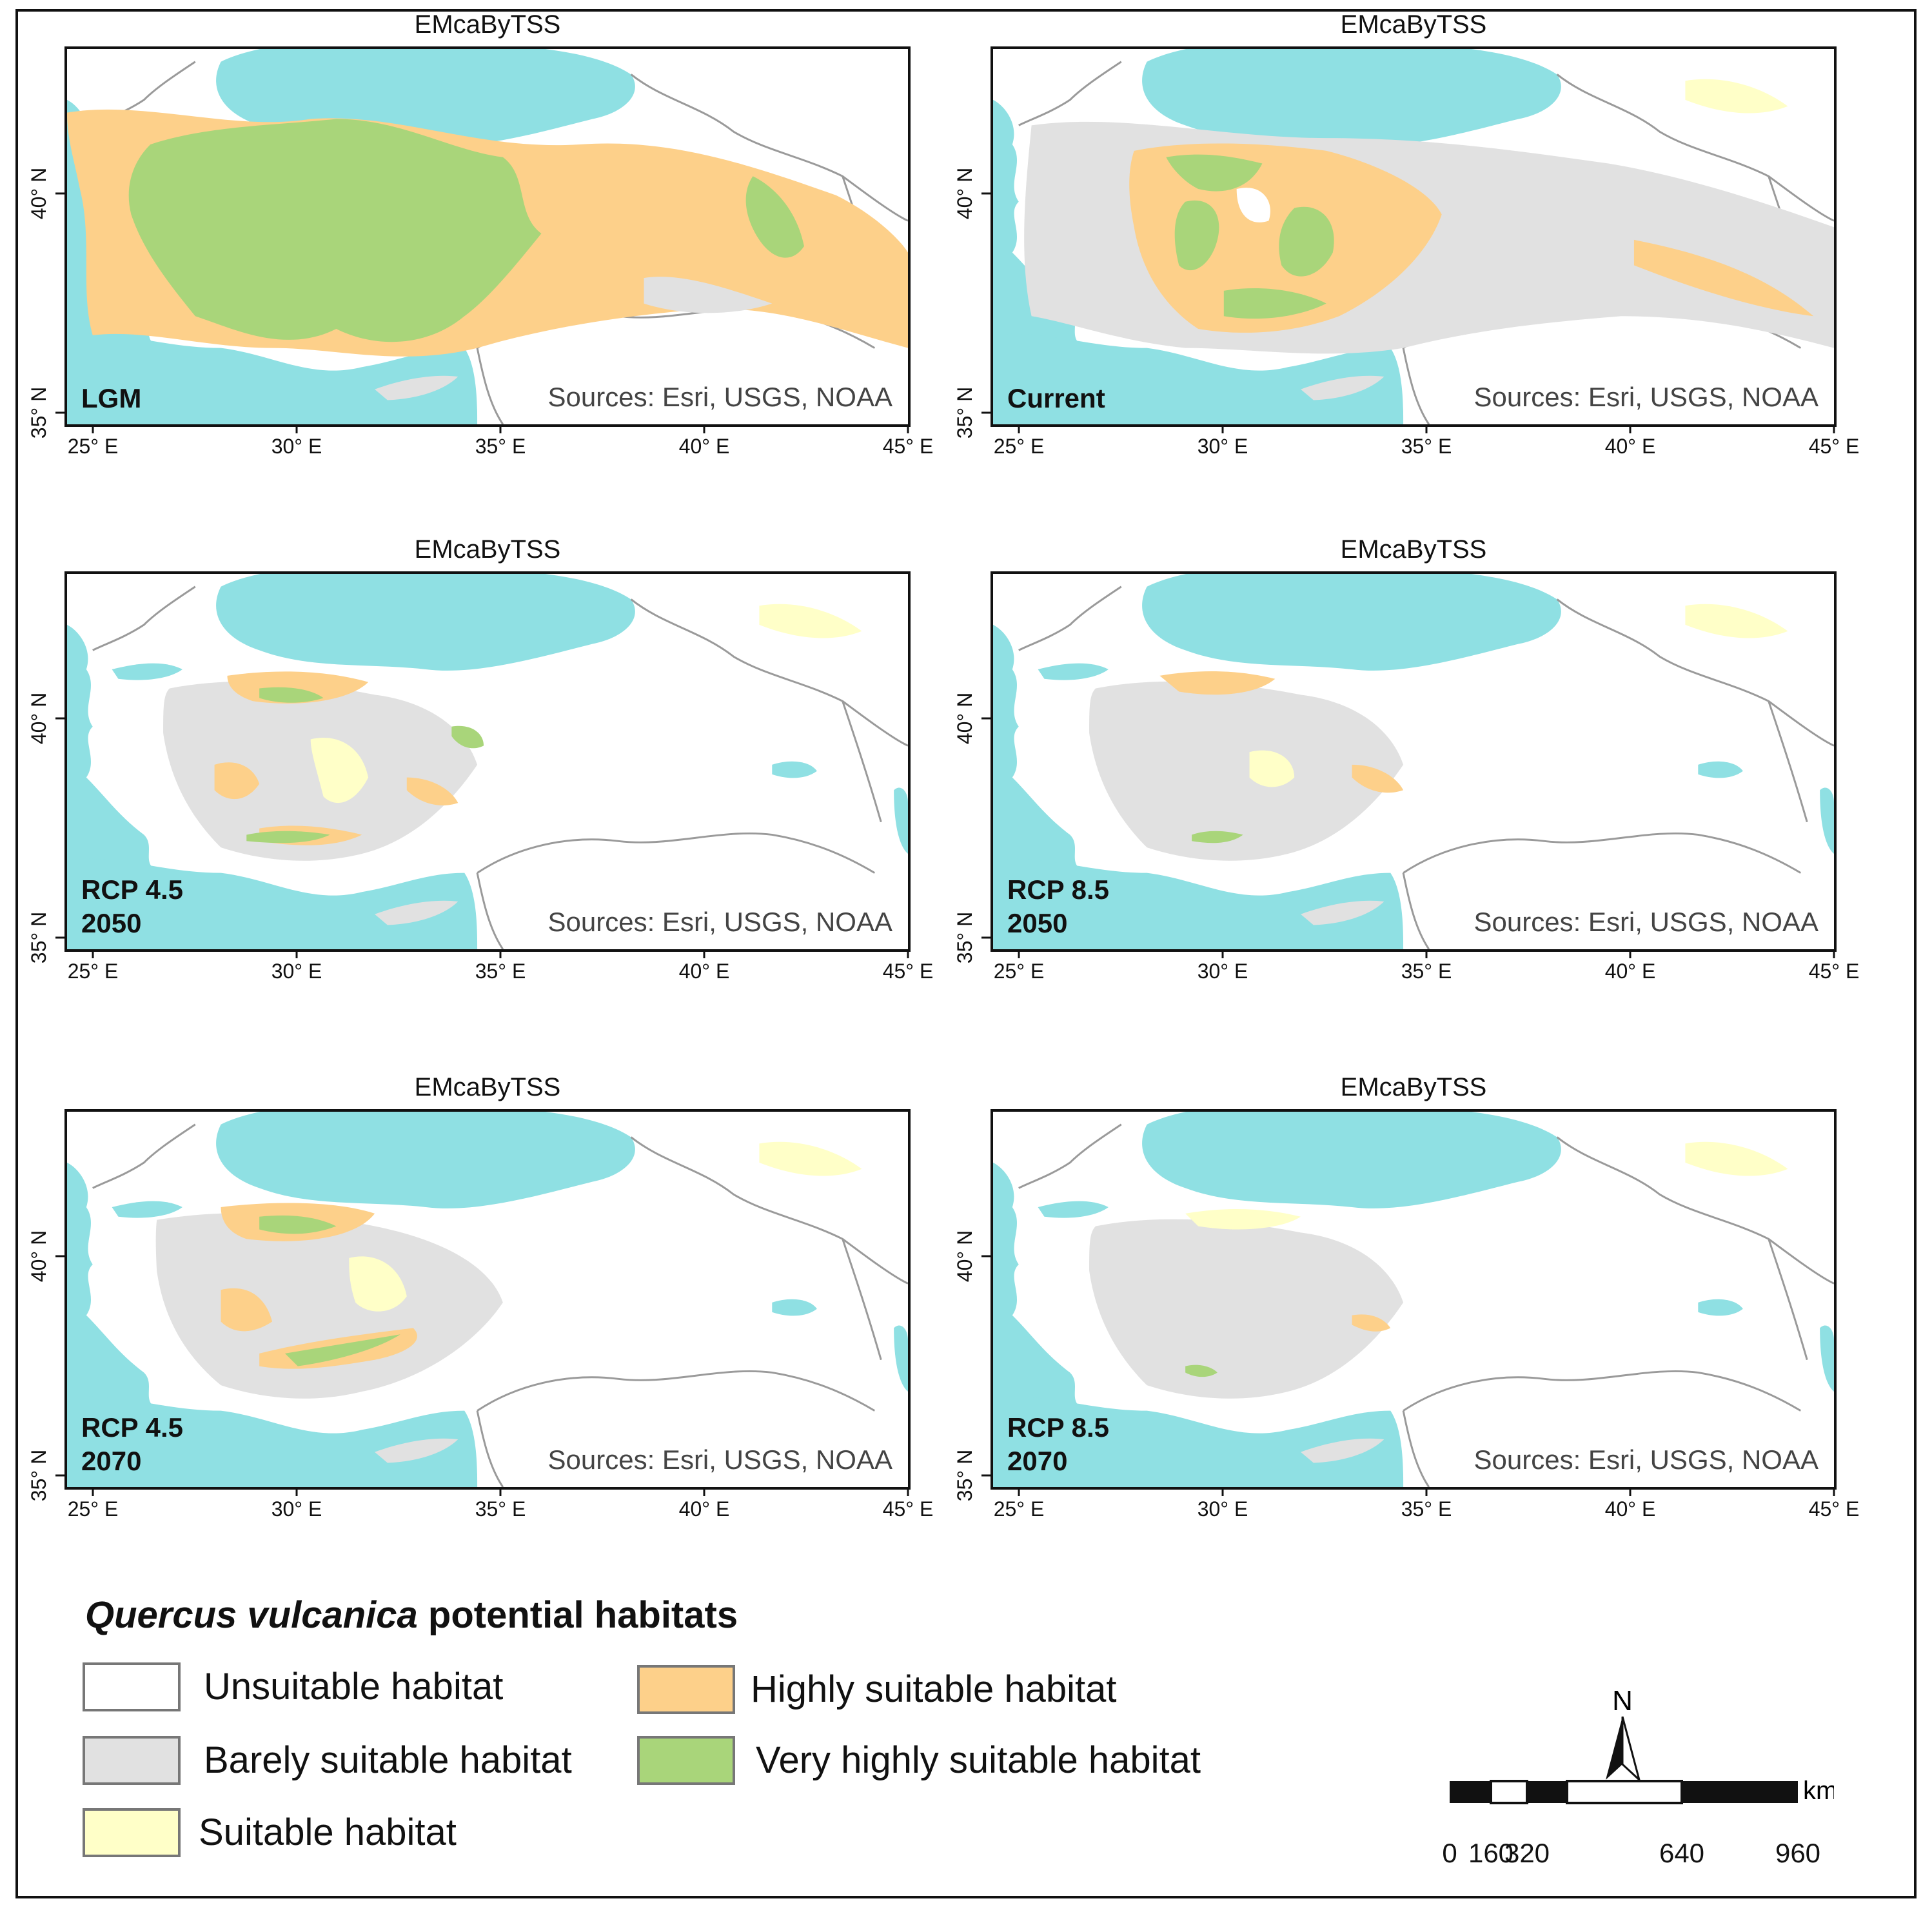 This screenshot has height=1912, width=1932. I want to click on legend-title: Quercus vulcanica potential habitats, so click(411, 1615).